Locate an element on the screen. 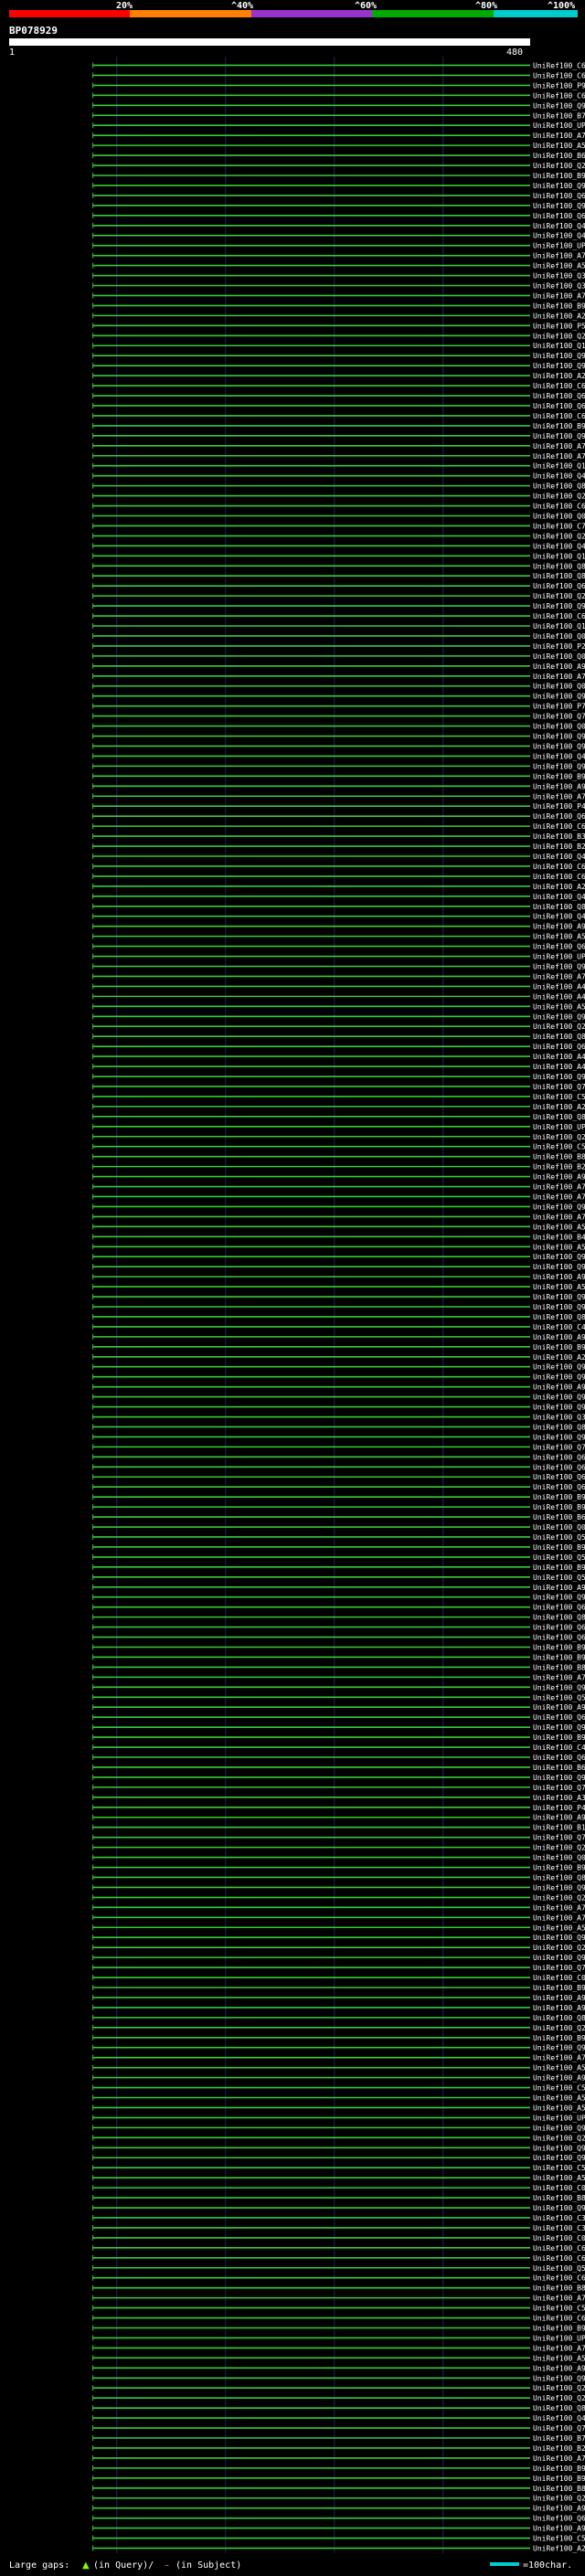 Image resolution: width=585 pixels, height=2576 pixels. hit-label: UniRef100_Q8L8L1 is located at coordinates (559, 2408).